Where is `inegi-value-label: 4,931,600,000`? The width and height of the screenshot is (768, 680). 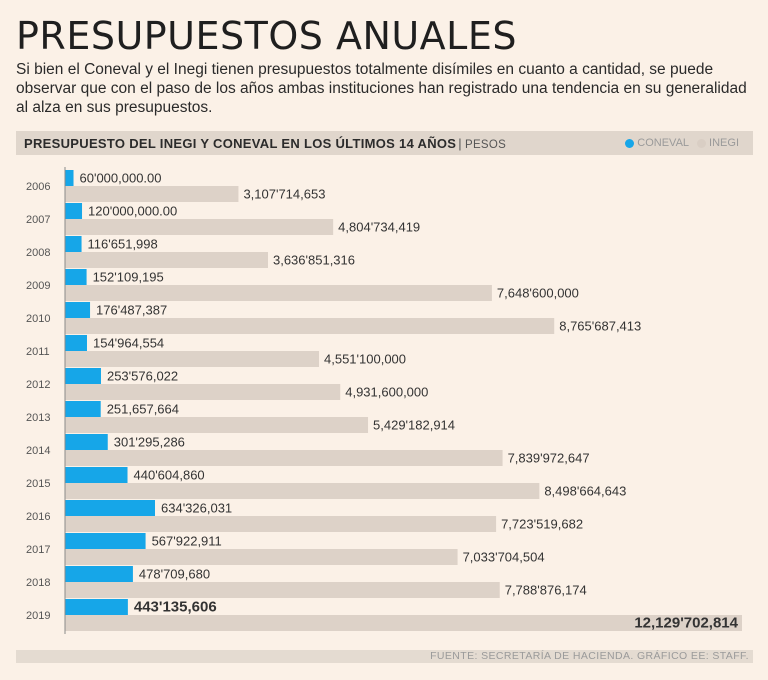 inegi-value-label: 4,931,600,000 is located at coordinates (386, 392).